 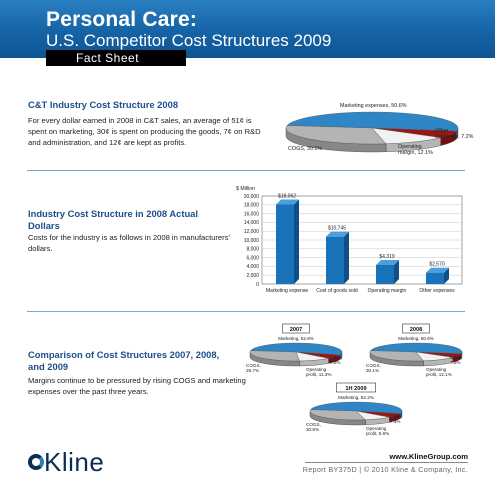 What do you see at coordinates (252, 370) in the screenshot?
I see `pie-label: 28.7%` at bounding box center [252, 370].